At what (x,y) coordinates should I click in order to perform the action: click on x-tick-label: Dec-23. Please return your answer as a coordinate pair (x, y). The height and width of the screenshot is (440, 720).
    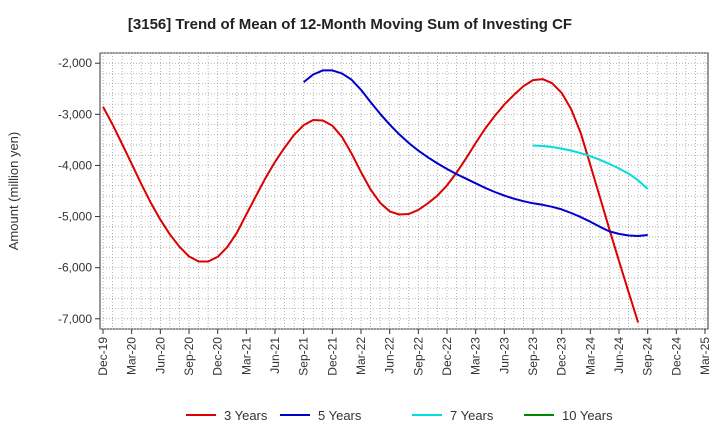
    Looking at the image, I should click on (562, 356).